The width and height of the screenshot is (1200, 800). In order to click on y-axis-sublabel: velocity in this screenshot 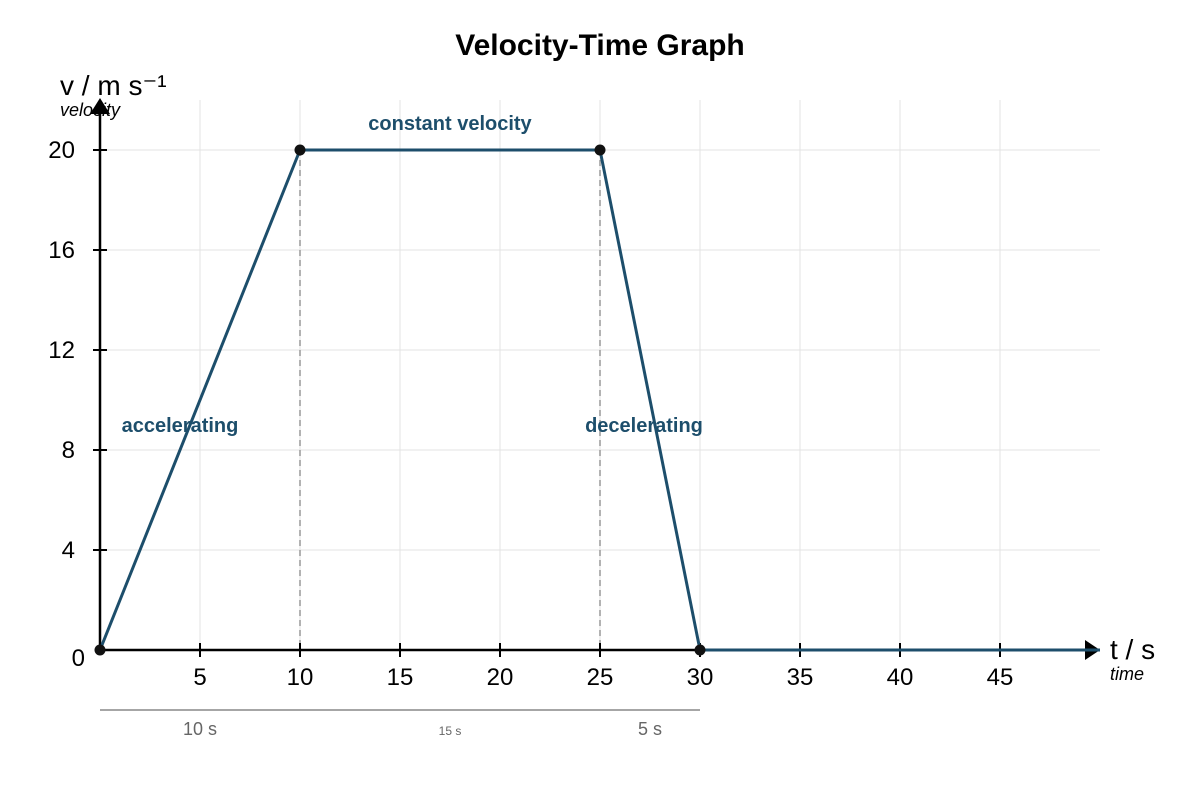, I will do `click(90, 110)`.